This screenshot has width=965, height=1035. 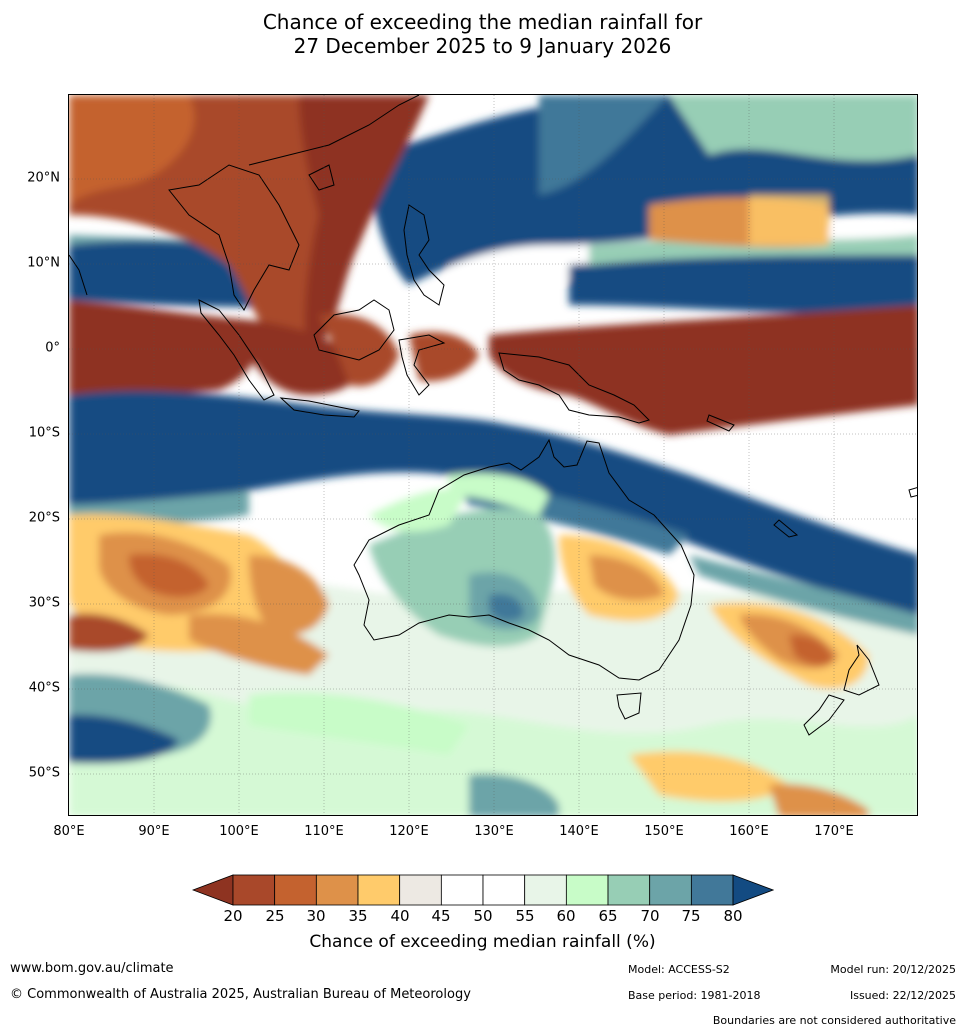 I want to click on colorbar-tick-45: 45, so click(x=441, y=916).